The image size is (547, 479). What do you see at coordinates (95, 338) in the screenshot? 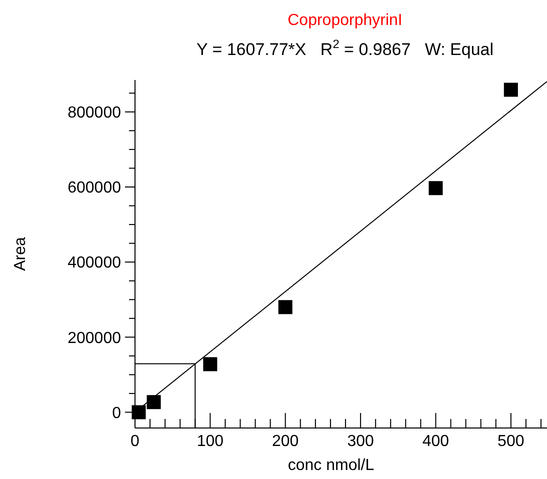
I see `y-tick-label: 200000` at bounding box center [95, 338].